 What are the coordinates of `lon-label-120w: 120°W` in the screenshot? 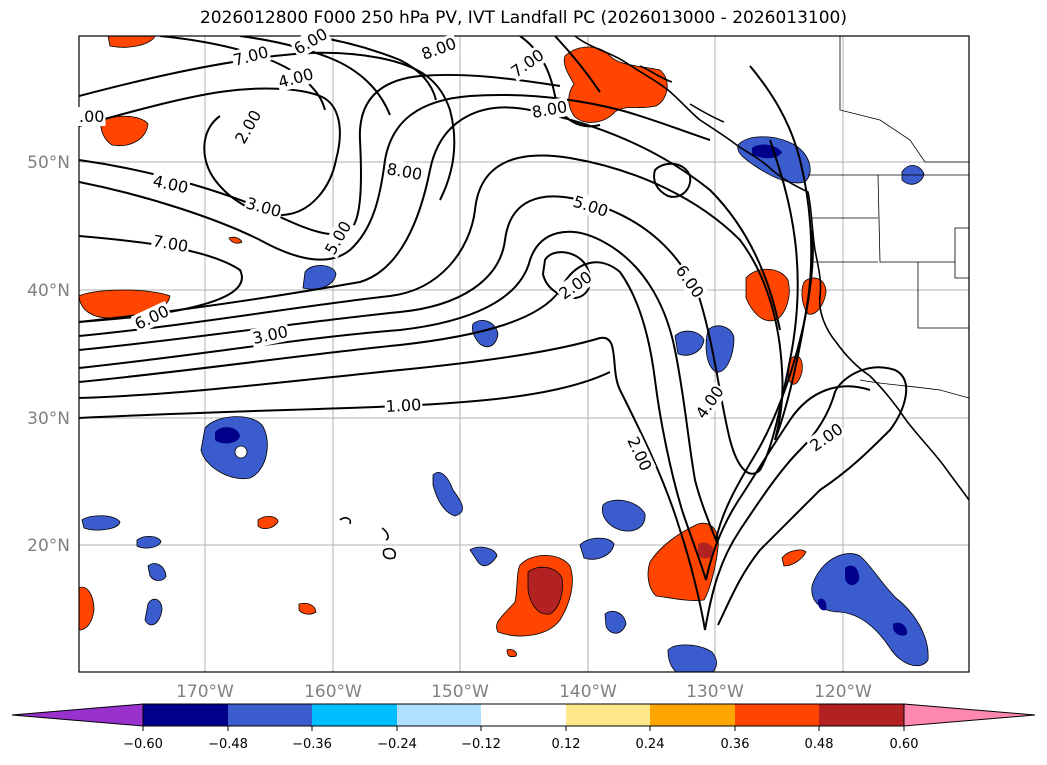 It's located at (843, 692).